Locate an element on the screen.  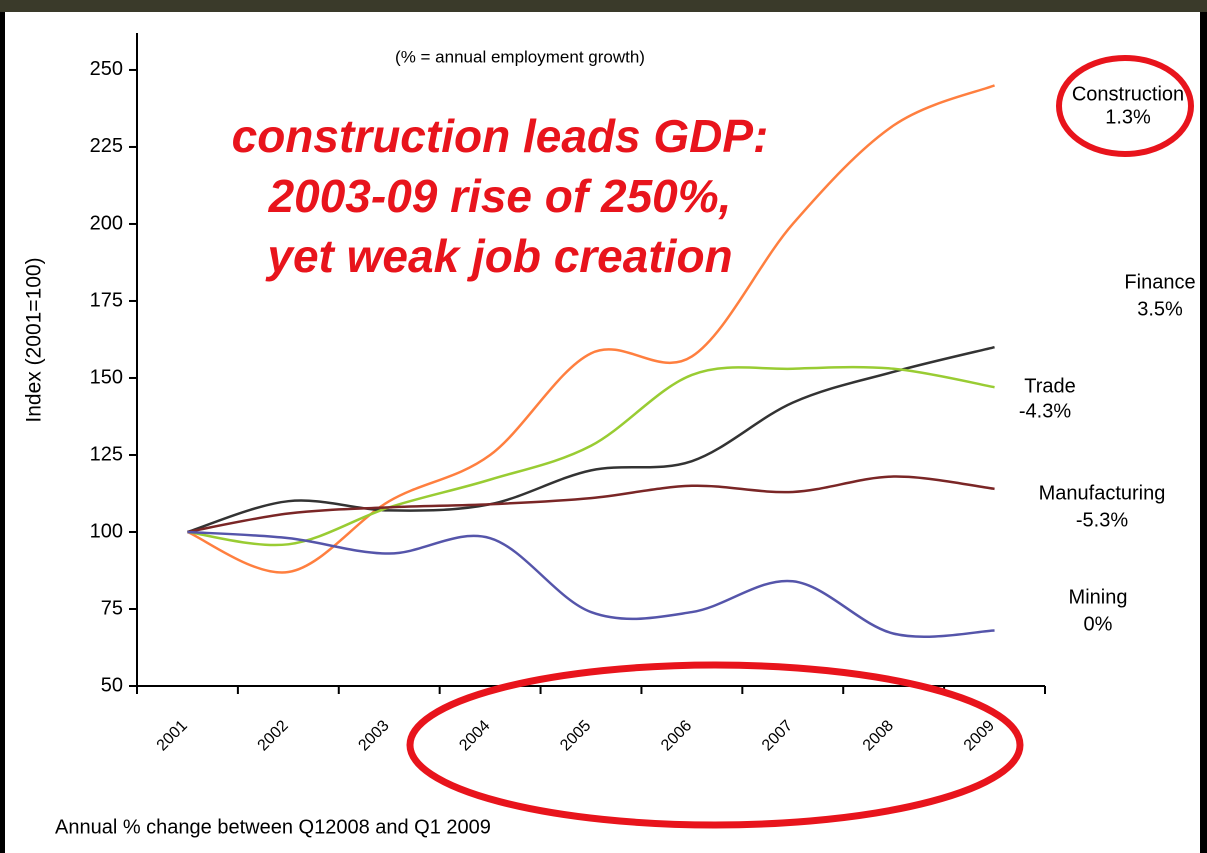
series-growth: -4.3% is located at coordinates (1045, 411).